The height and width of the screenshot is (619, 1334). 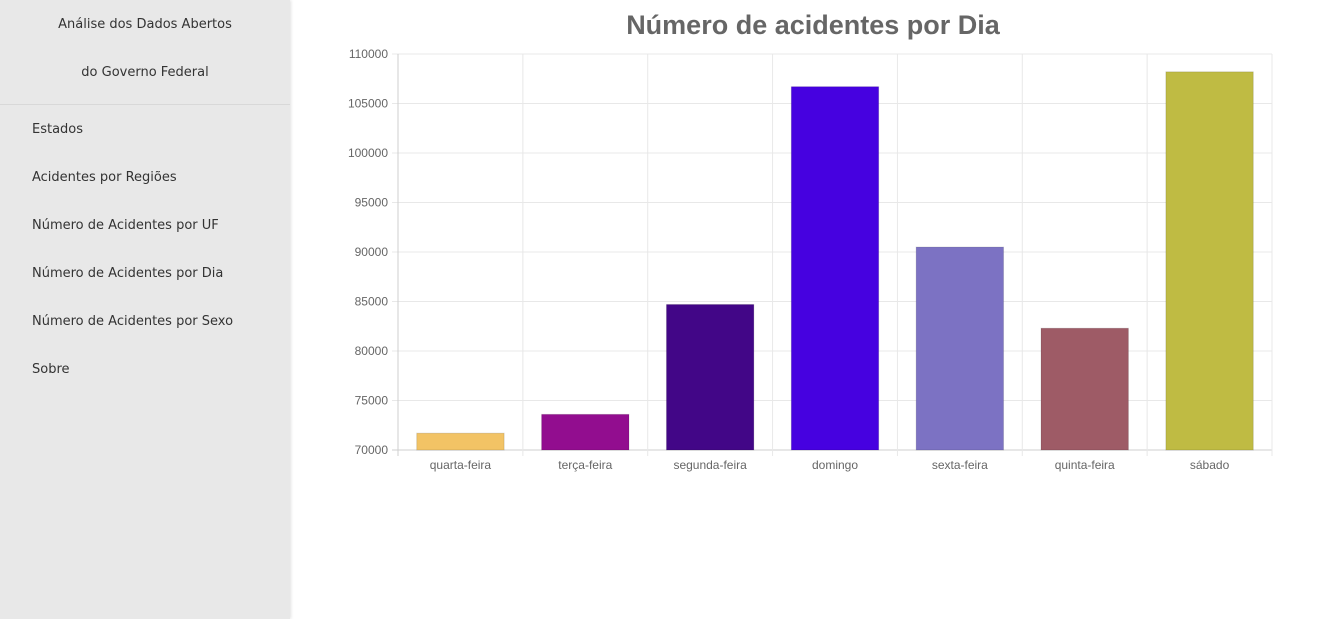 I want to click on x-tick-label: segunda-feira, so click(x=710, y=465).